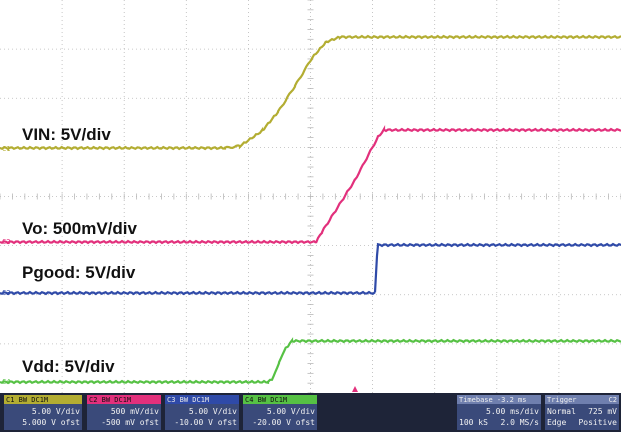 Image resolution: width=621 pixels, height=432 pixels. What do you see at coordinates (205, 422) in the screenshot?
I see `ch3-offset: -10.00 V ofst` at bounding box center [205, 422].